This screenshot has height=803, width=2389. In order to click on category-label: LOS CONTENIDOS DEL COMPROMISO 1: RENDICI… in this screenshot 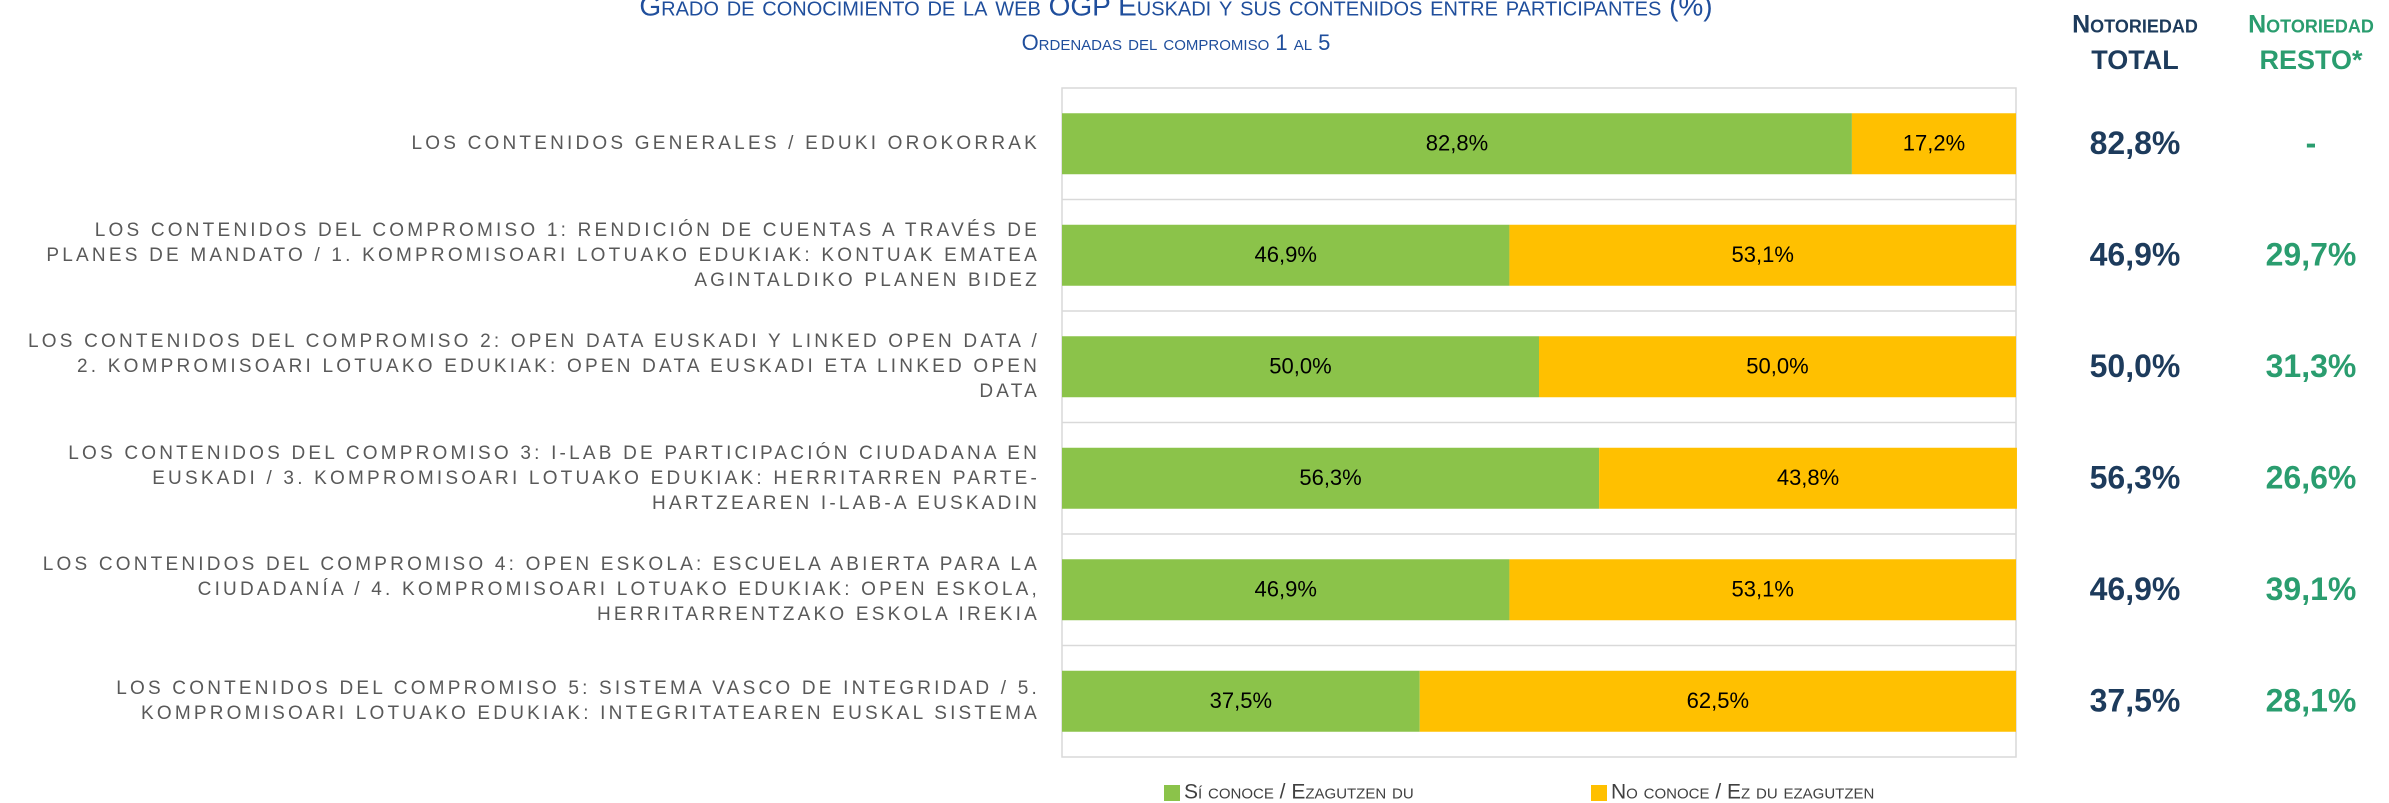, I will do `click(543, 255)`.